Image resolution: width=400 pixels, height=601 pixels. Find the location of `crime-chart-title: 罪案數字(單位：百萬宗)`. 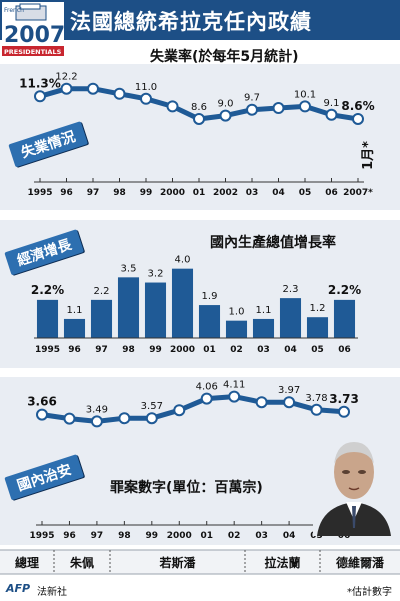

crime-chart-title: 罪案數字(單位：百萬宗) is located at coordinates (186, 488).